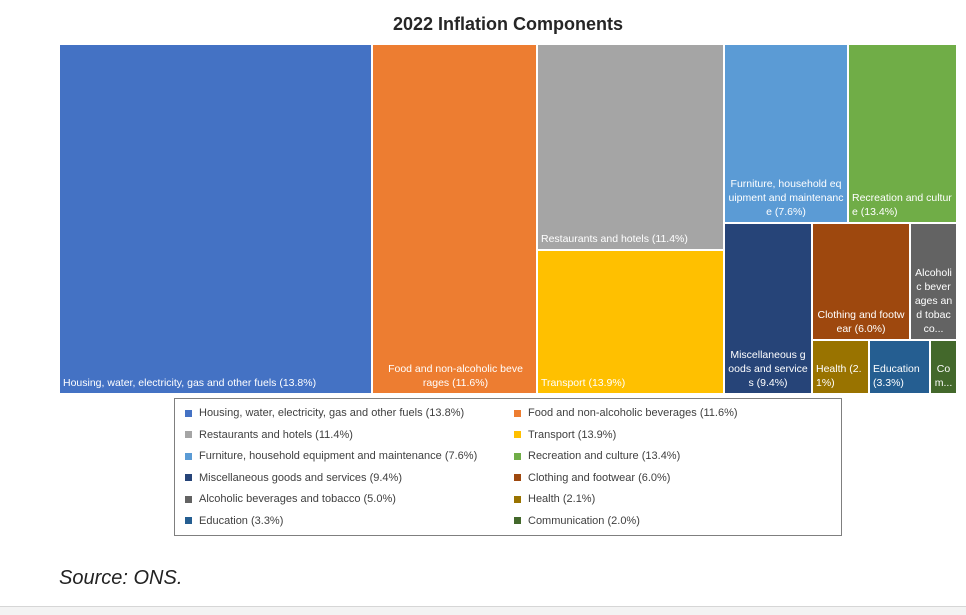  Describe the element at coordinates (455, 376) in the screenshot. I see `treemap-tile-label: Food and non-alcoholic beverages (11.6%)` at that location.